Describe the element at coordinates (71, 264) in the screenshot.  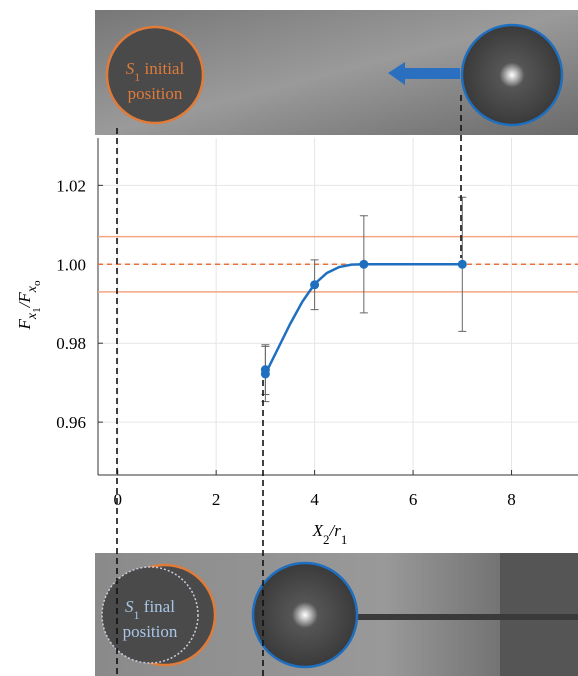
I see `y-tick-label: 1.00` at that location.